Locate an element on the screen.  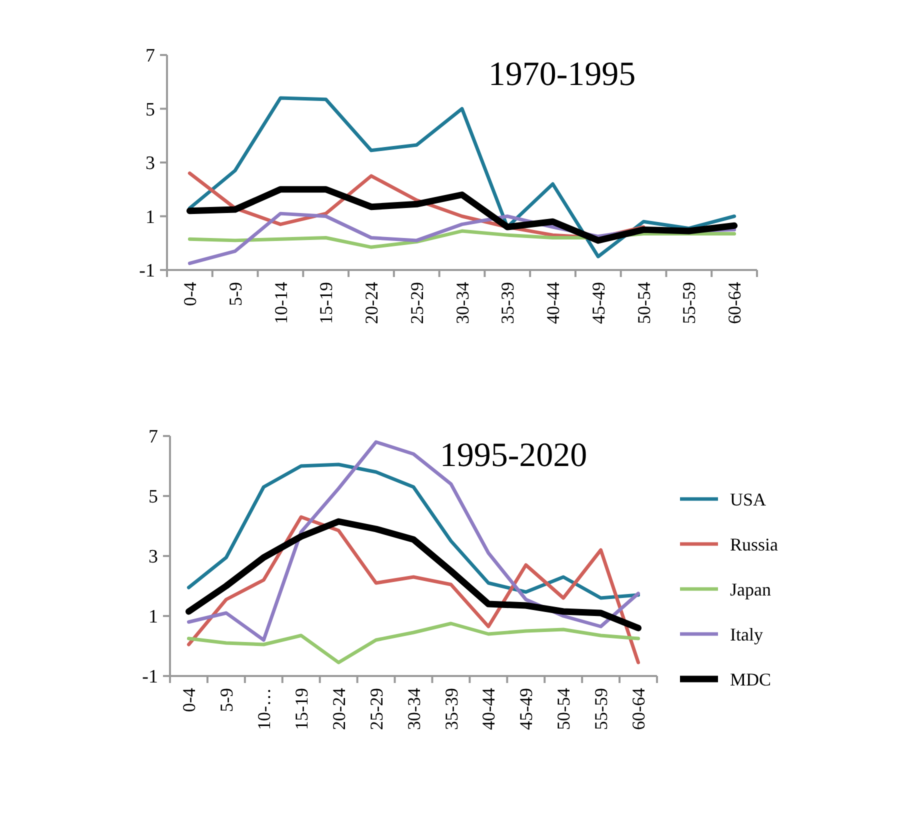
x-tick-label: 10-14 is located at coordinates (280, 303).